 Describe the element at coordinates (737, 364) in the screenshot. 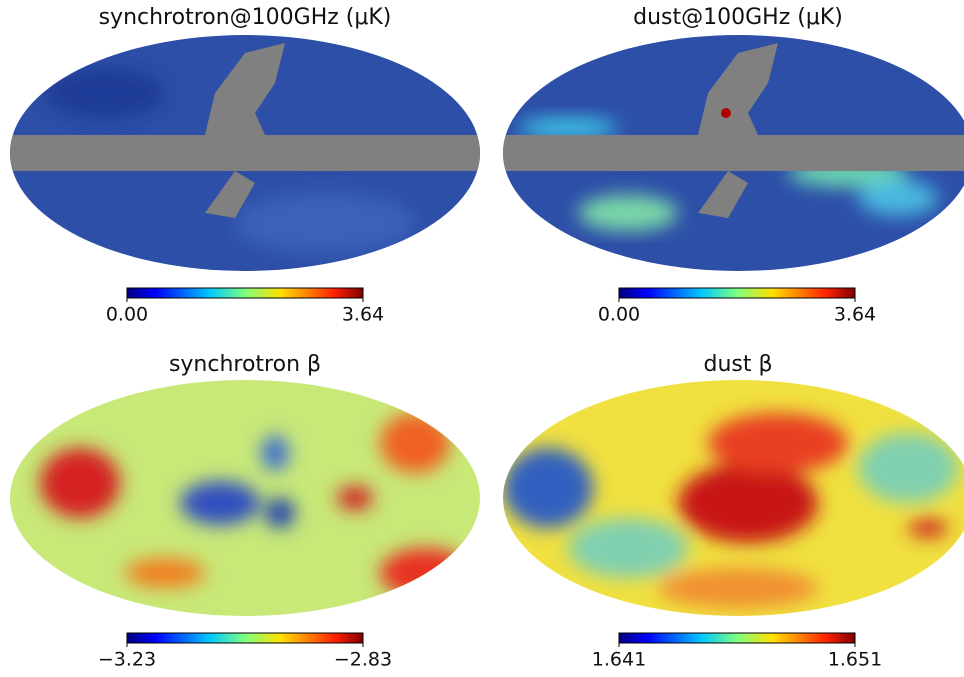

I see `panel-title: dust β` at that location.